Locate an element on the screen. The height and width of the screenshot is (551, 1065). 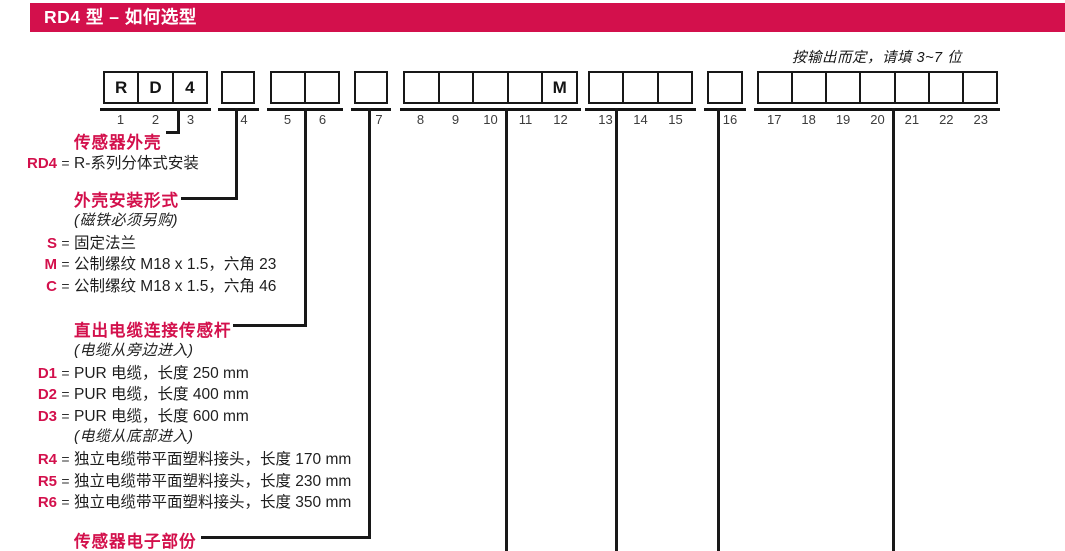
option-row: D1 = PUR 电缆，长度 250 mm is located at coordinates (124, 372).